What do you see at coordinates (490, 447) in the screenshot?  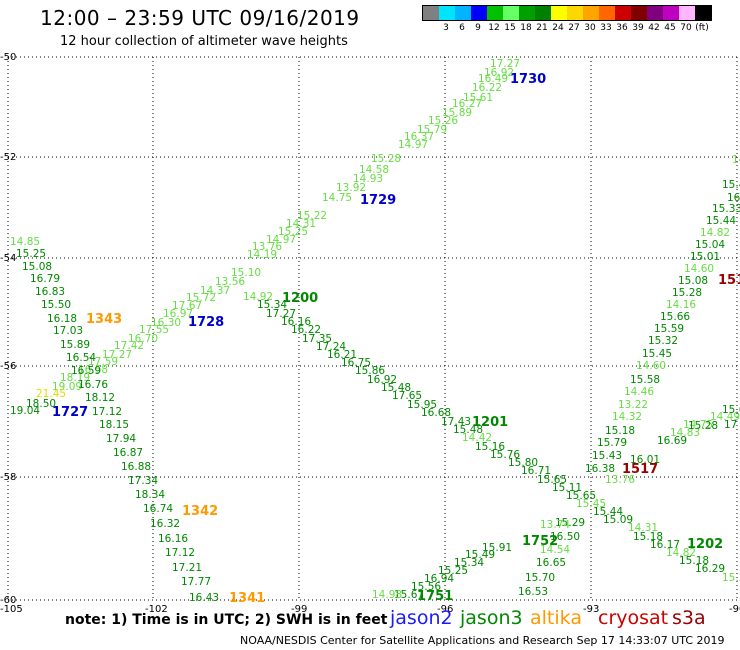 I see `wave-height-value: 15.16` at bounding box center [490, 447].